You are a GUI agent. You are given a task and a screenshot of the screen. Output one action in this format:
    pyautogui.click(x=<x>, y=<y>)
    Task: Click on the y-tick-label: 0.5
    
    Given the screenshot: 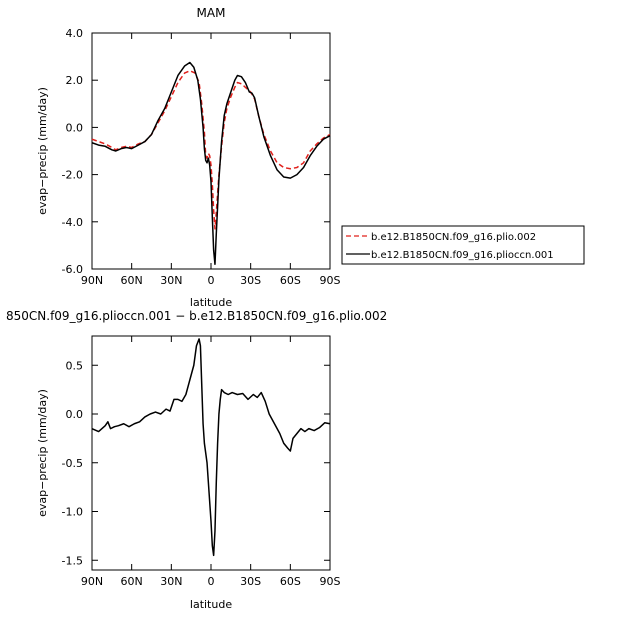 What is the action you would take?
    pyautogui.click(x=75, y=365)
    